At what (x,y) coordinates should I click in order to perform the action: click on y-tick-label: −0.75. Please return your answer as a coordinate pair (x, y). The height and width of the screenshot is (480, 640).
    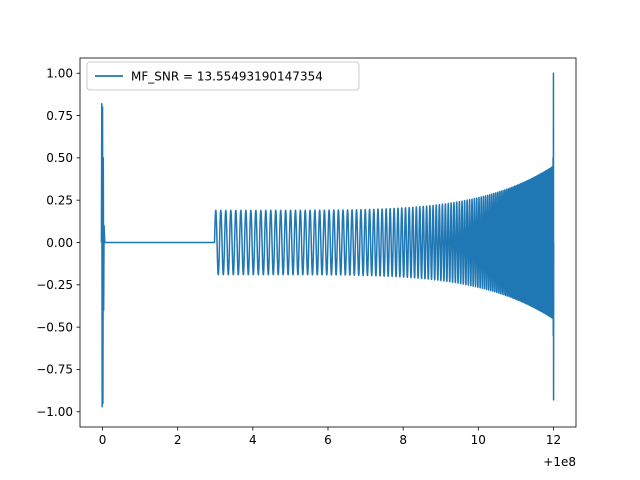
    Looking at the image, I should click on (54, 370).